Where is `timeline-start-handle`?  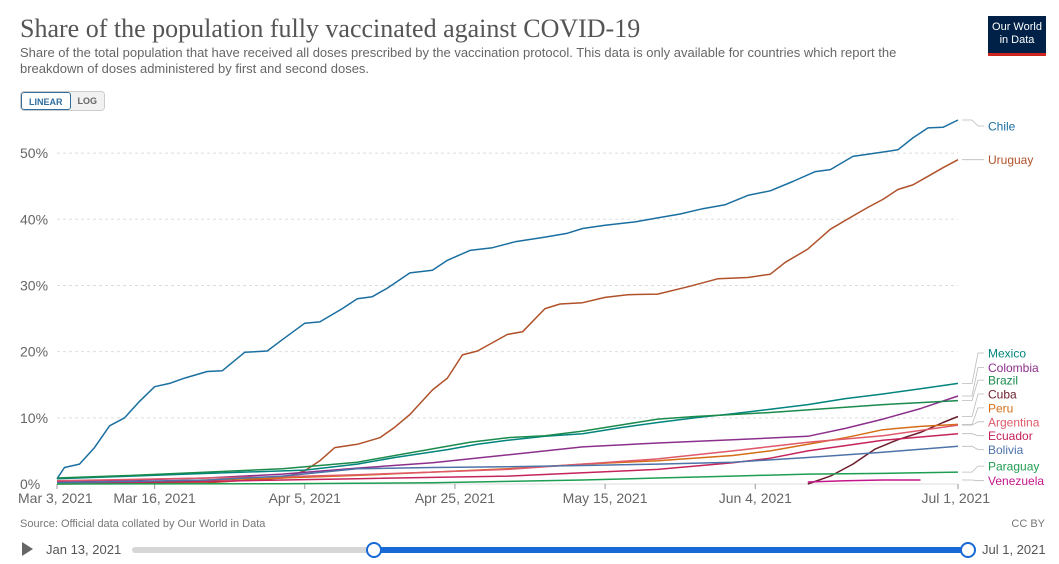
timeline-start-handle is located at coordinates (374, 550).